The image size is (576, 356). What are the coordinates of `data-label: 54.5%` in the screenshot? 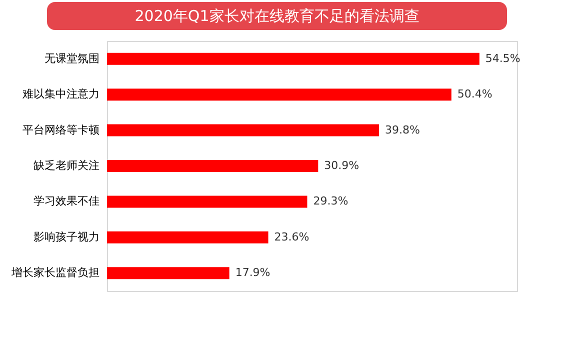 It's located at (502, 58).